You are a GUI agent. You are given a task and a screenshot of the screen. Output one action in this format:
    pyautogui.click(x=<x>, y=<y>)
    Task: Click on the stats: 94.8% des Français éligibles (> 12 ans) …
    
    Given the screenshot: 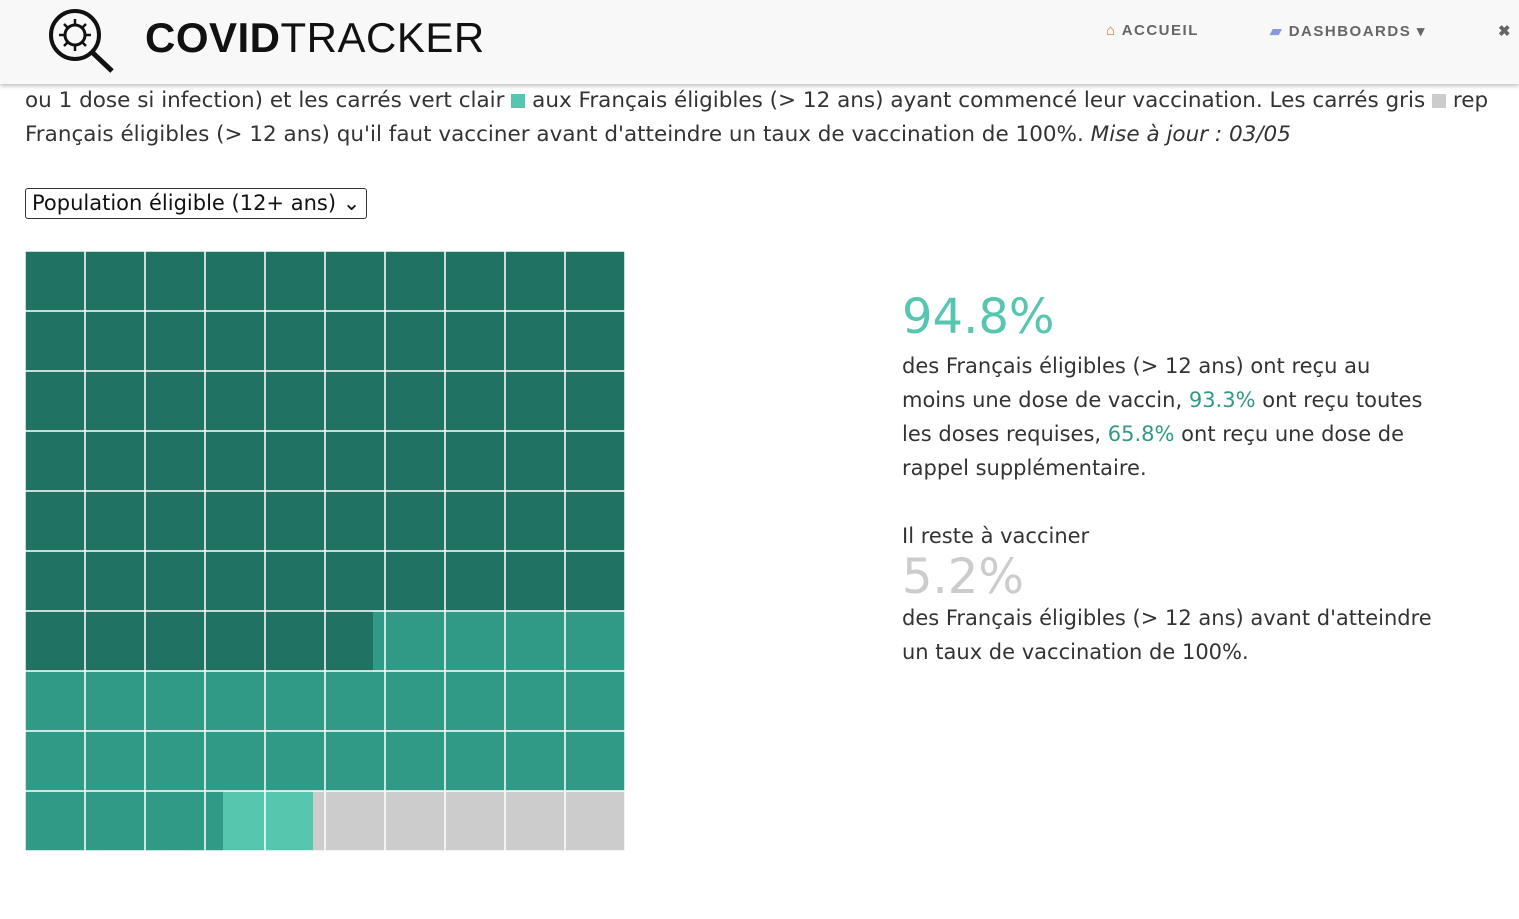 What is the action you would take?
    pyautogui.click(x=1167, y=477)
    